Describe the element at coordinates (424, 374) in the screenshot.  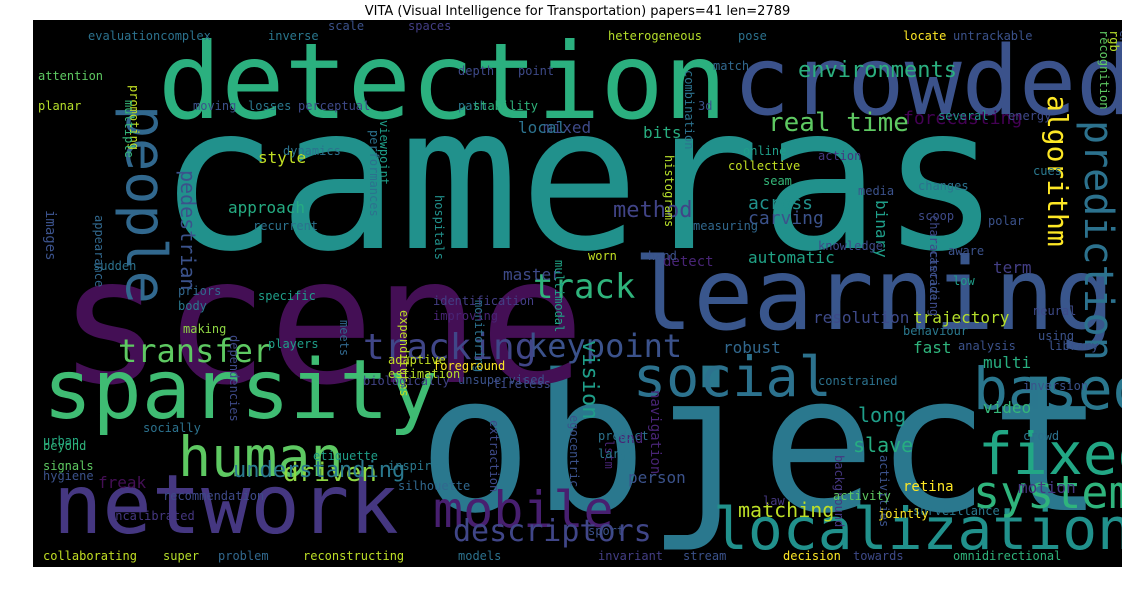
I see `cloud-word: estimation` at that location.